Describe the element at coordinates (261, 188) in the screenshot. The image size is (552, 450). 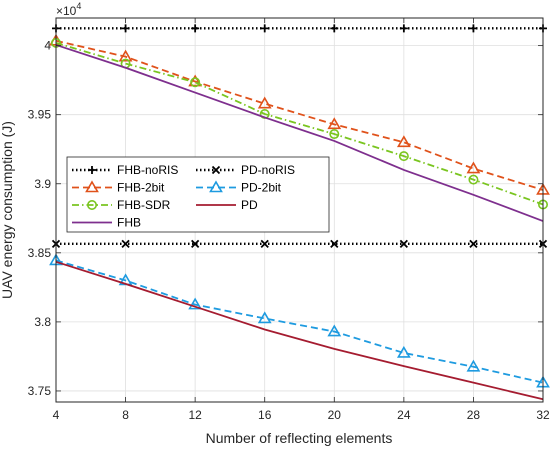
I see `legend-label-pd-2bit: PD-2bit` at that location.